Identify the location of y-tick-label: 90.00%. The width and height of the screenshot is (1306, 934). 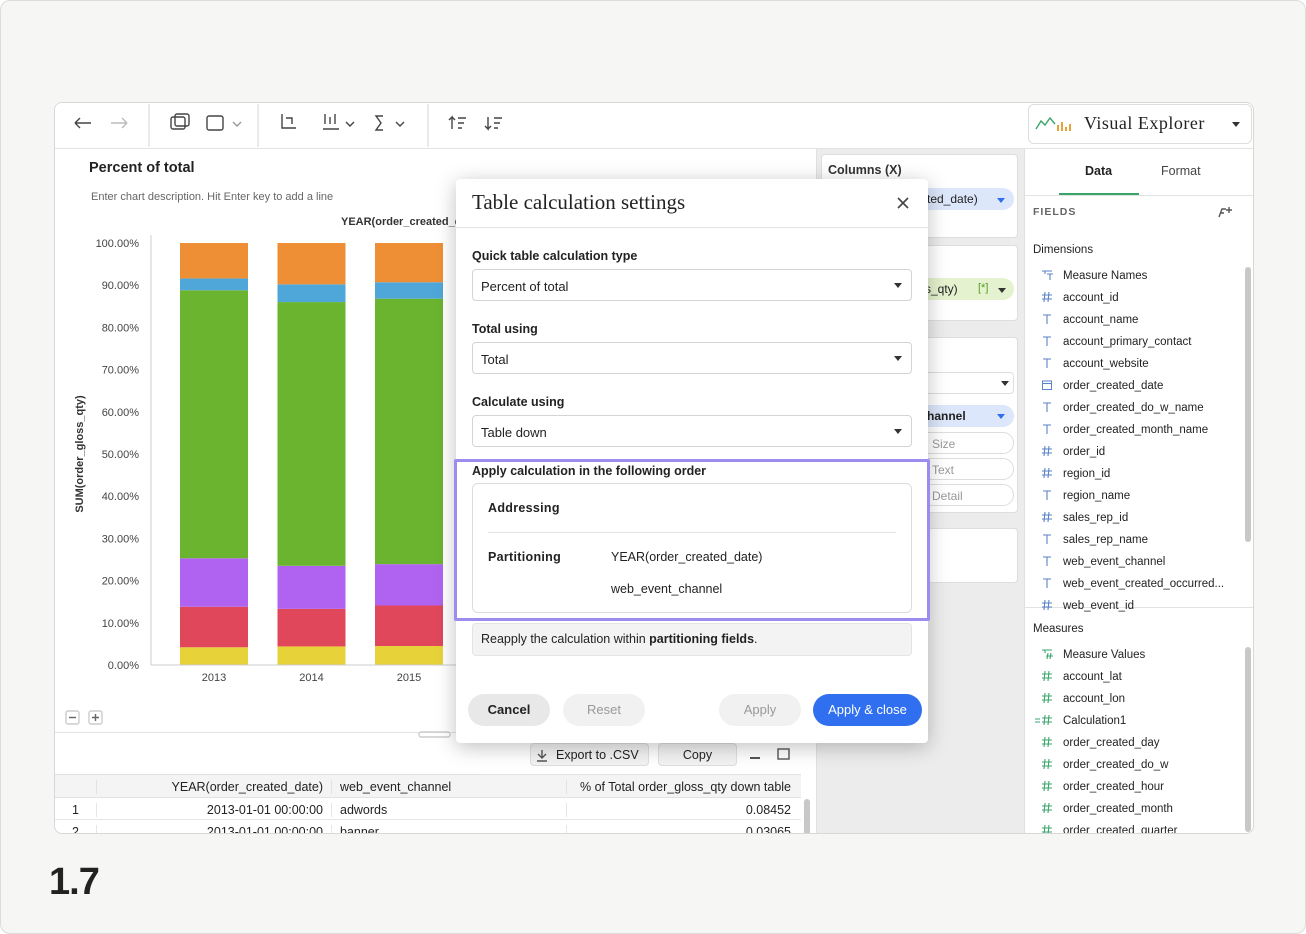
(121, 286).